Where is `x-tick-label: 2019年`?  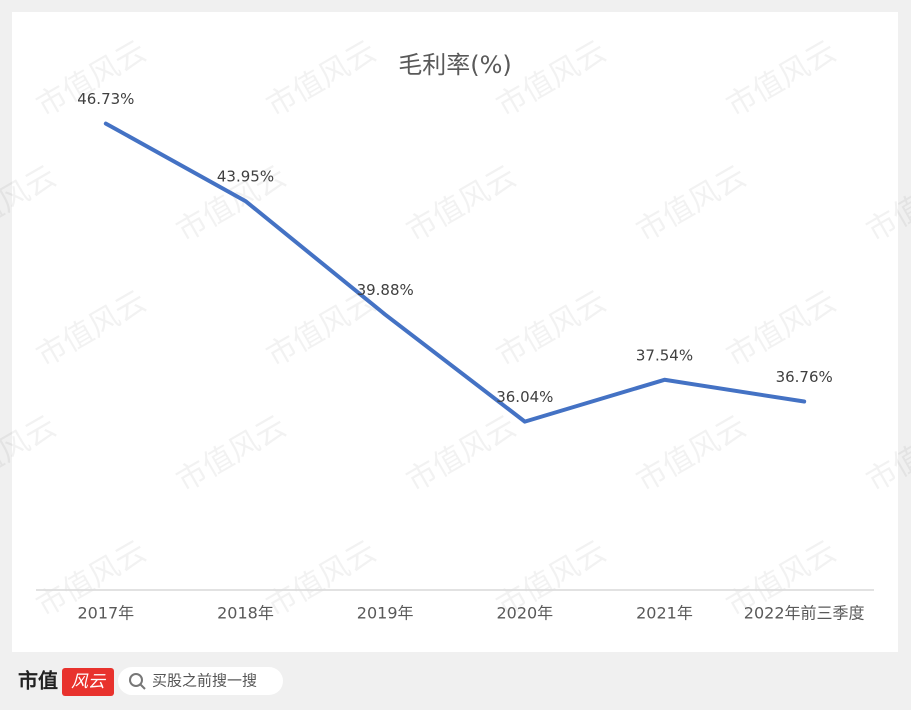
x-tick-label: 2019年 is located at coordinates (385, 613).